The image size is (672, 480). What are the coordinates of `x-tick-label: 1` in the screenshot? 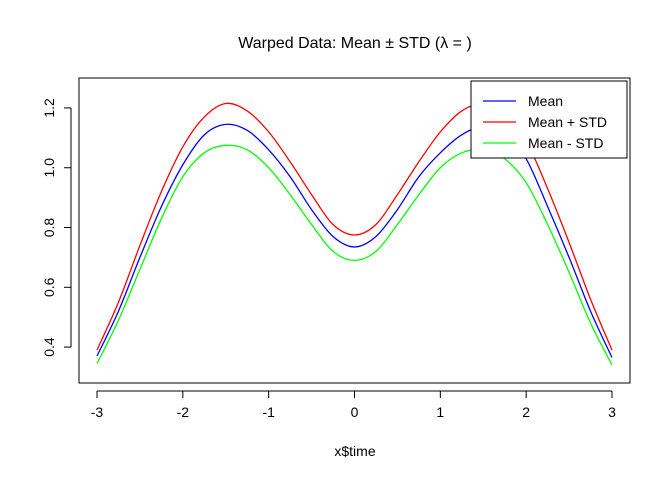 It's located at (440, 412).